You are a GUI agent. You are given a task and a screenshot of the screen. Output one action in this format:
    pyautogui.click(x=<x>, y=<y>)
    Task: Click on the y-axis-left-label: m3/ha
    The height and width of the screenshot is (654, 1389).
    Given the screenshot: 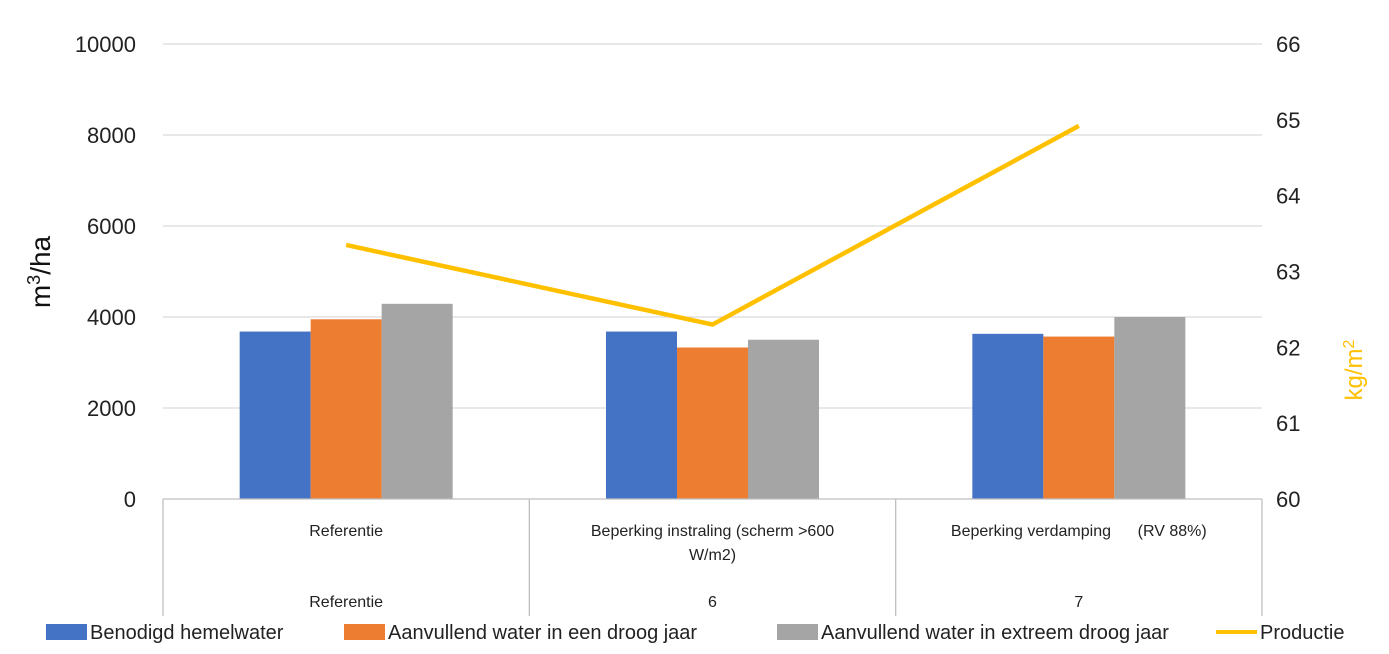 What is the action you would take?
    pyautogui.click(x=40, y=271)
    